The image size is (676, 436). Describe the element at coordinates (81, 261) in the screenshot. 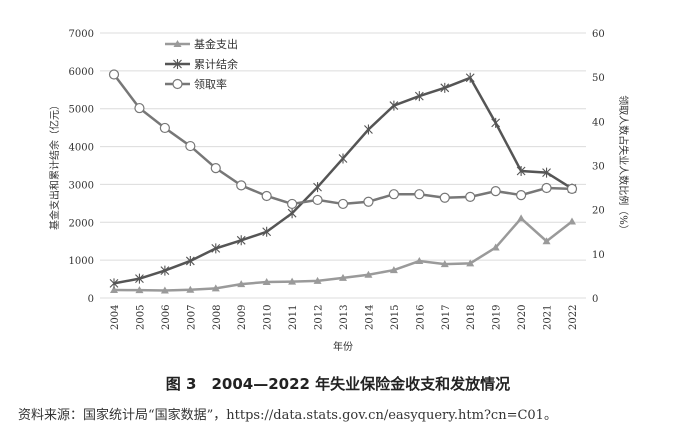

I see `y-tick-label: 1000` at that location.